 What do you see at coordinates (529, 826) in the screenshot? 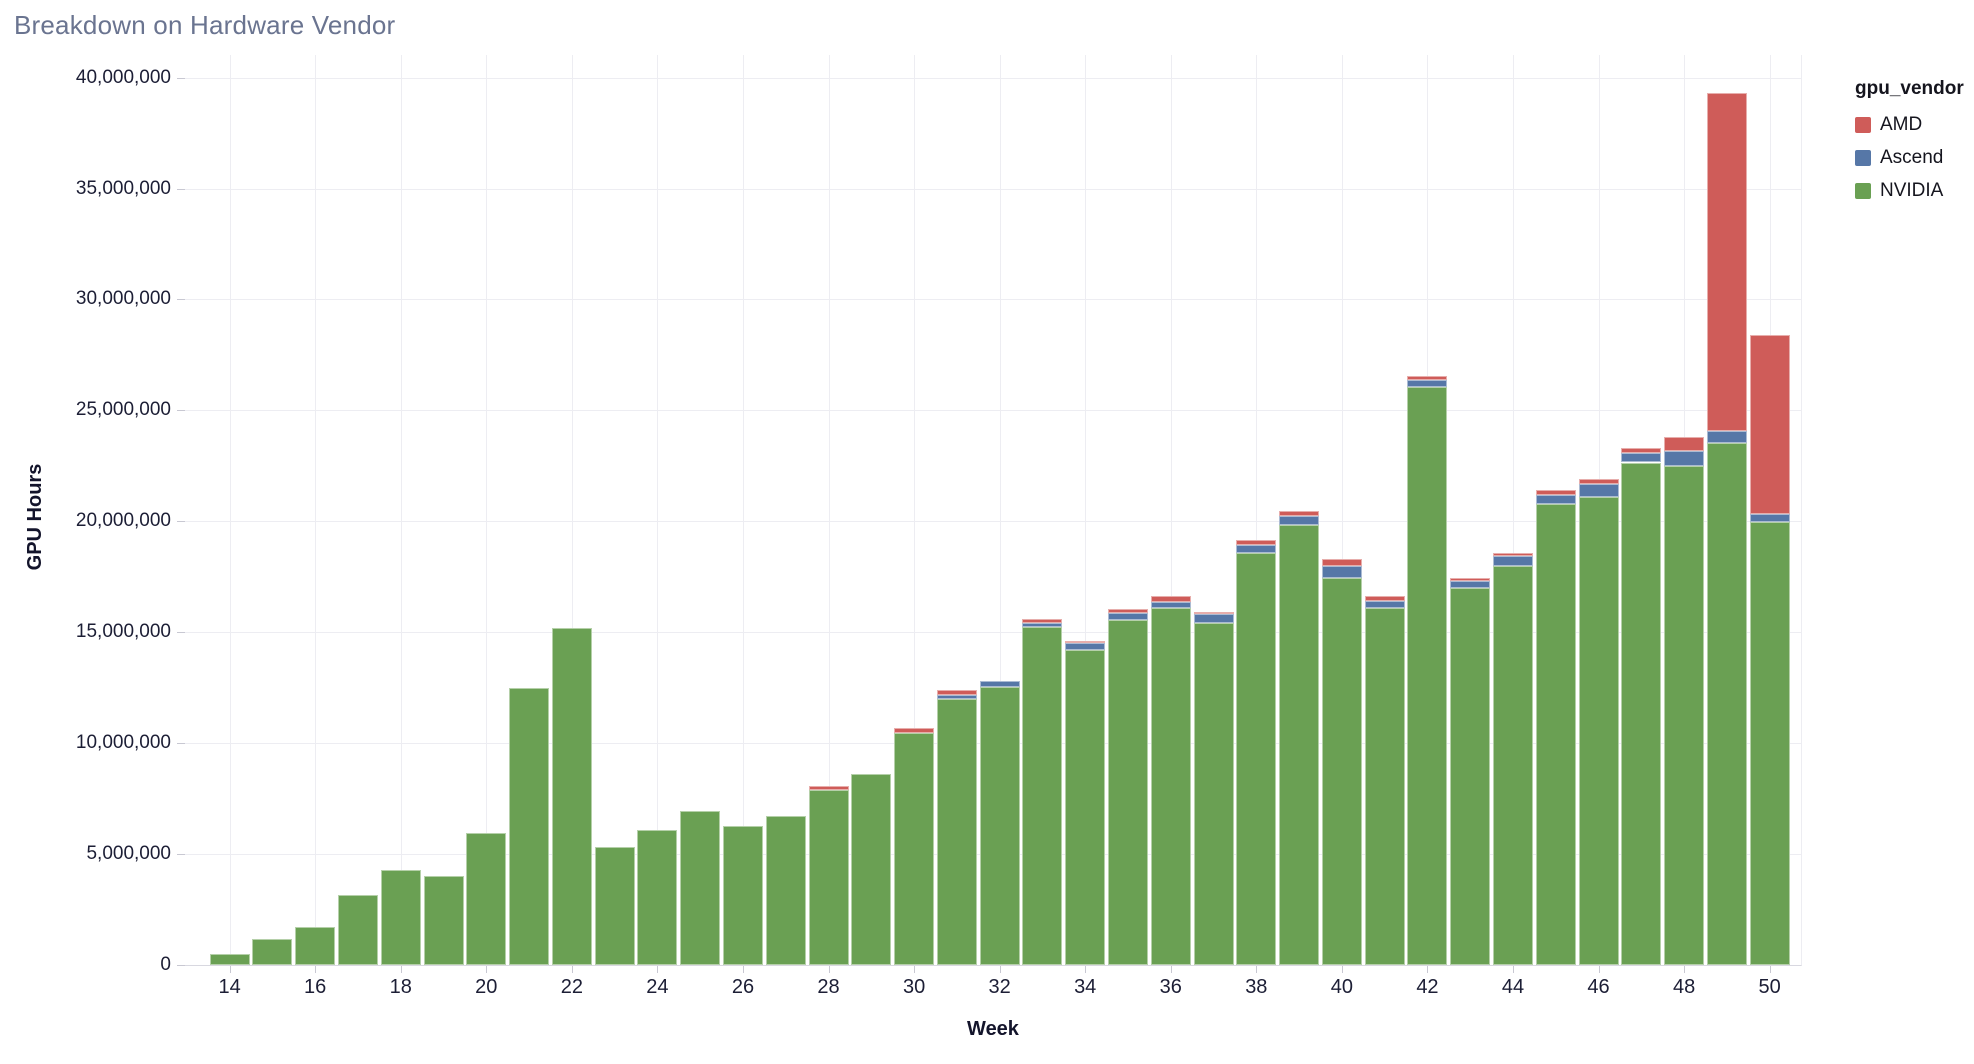
I see `bar-week-21-nvidia` at bounding box center [529, 826].